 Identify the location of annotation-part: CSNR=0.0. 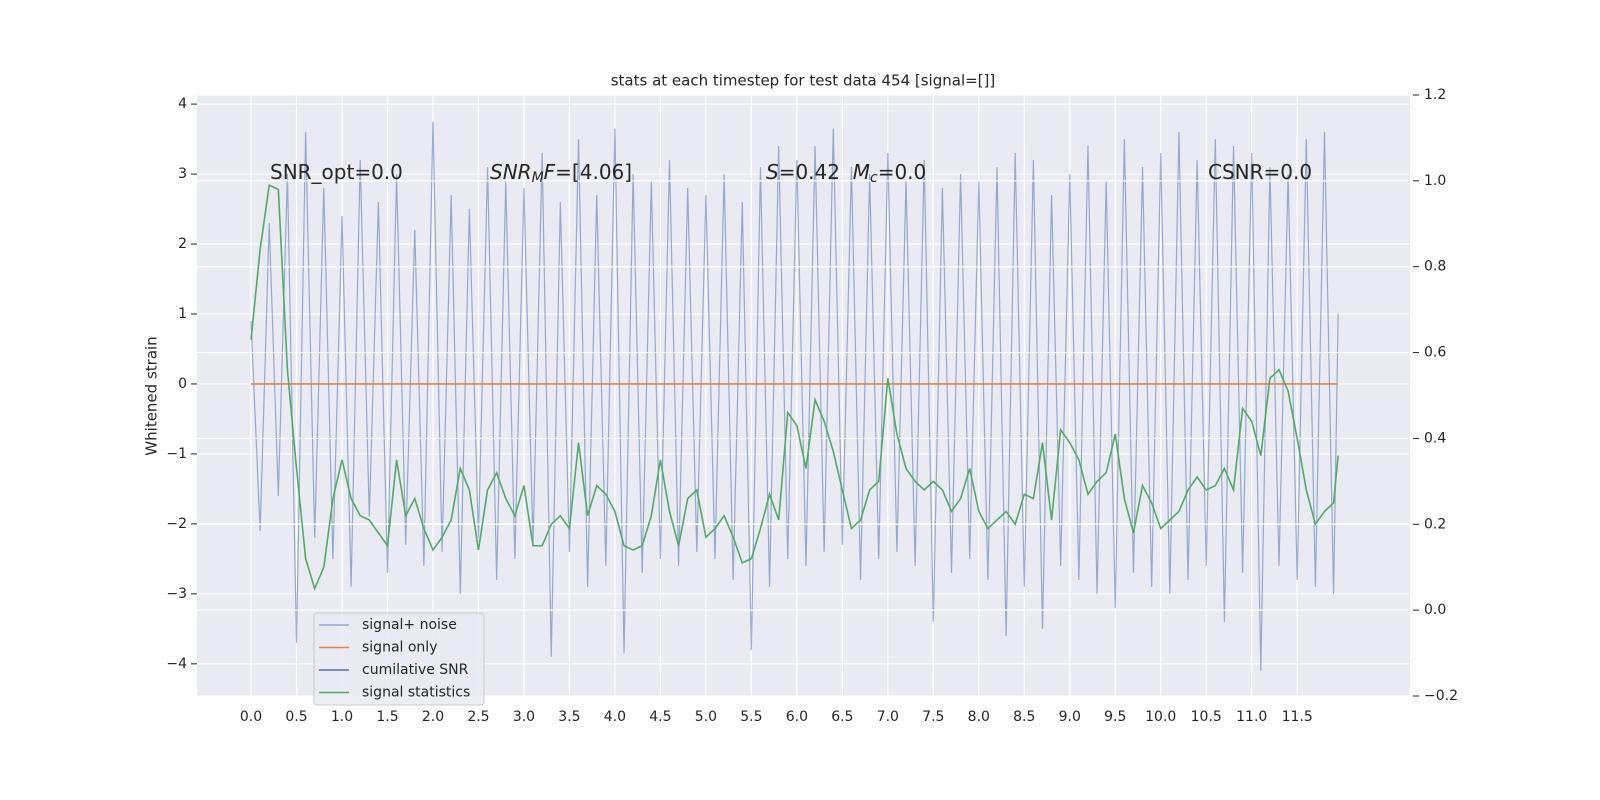
(1260, 172).